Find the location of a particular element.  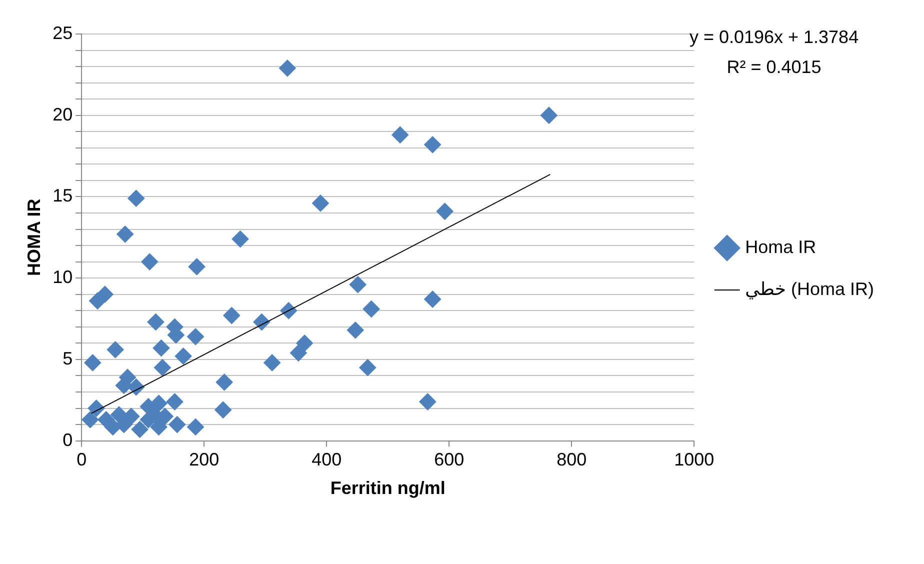

y-axis-title: HOMA IR is located at coordinates (34, 237).